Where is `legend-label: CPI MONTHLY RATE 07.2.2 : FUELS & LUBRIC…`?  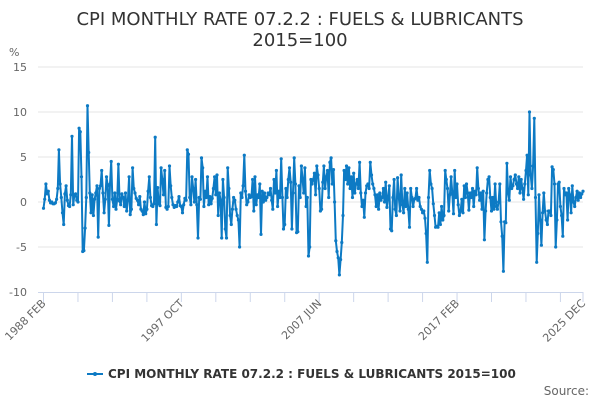 legend-label: CPI MONTHLY RATE 07.2.2 : FUELS & LUBRIC… is located at coordinates (312, 374).